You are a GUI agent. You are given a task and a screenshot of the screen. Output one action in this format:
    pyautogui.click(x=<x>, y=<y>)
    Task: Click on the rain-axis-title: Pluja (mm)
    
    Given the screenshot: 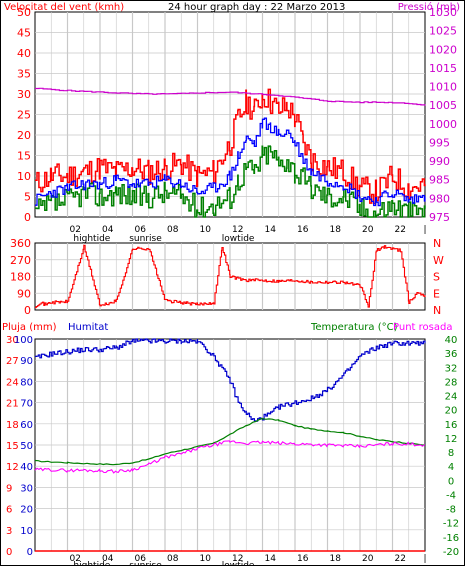 What is the action you would take?
    pyautogui.click(x=29, y=327)
    